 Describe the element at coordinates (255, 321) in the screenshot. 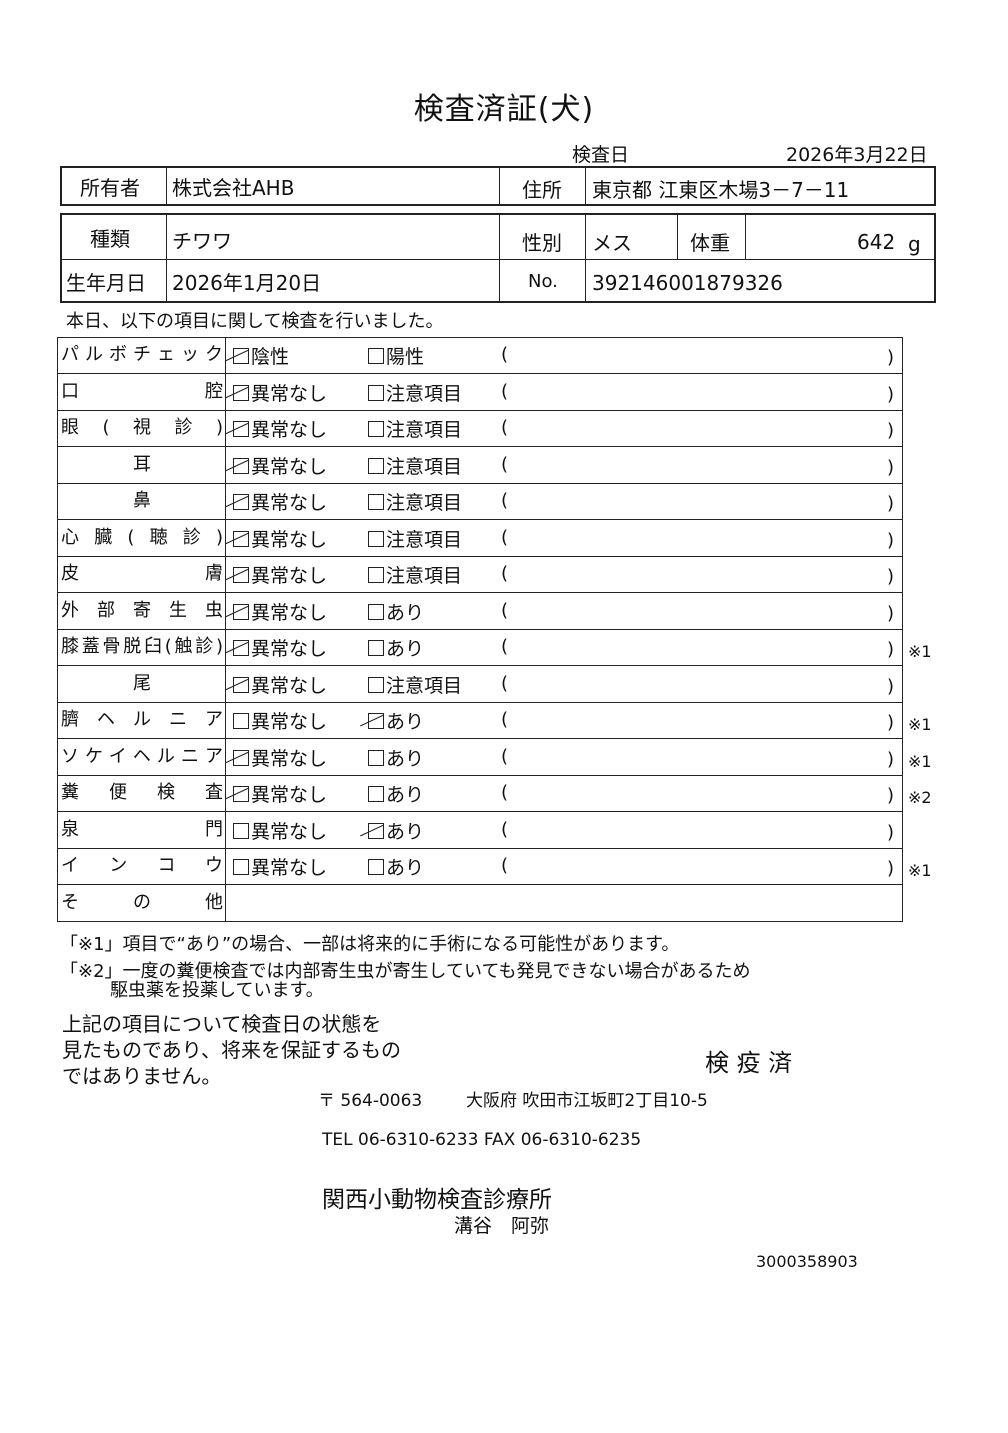

I see `intro-text: 本日、以下の項目に関して検査を行いました。` at that location.